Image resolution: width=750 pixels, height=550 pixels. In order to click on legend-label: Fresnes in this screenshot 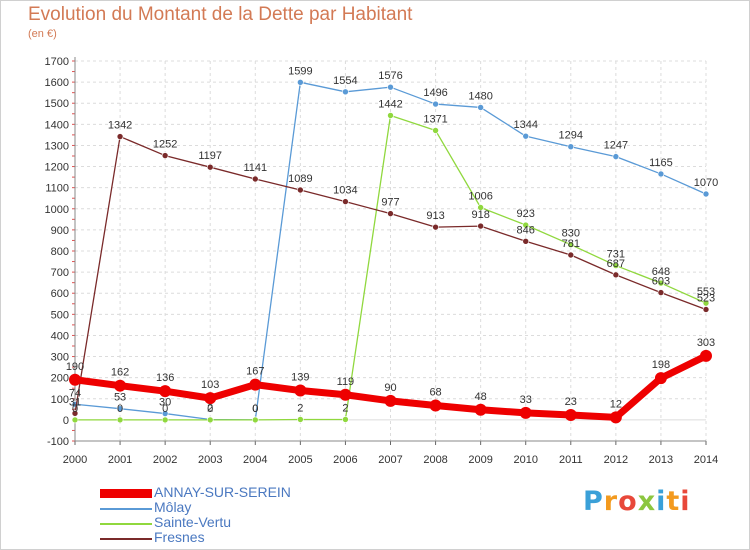, I will do `click(179, 537)`.